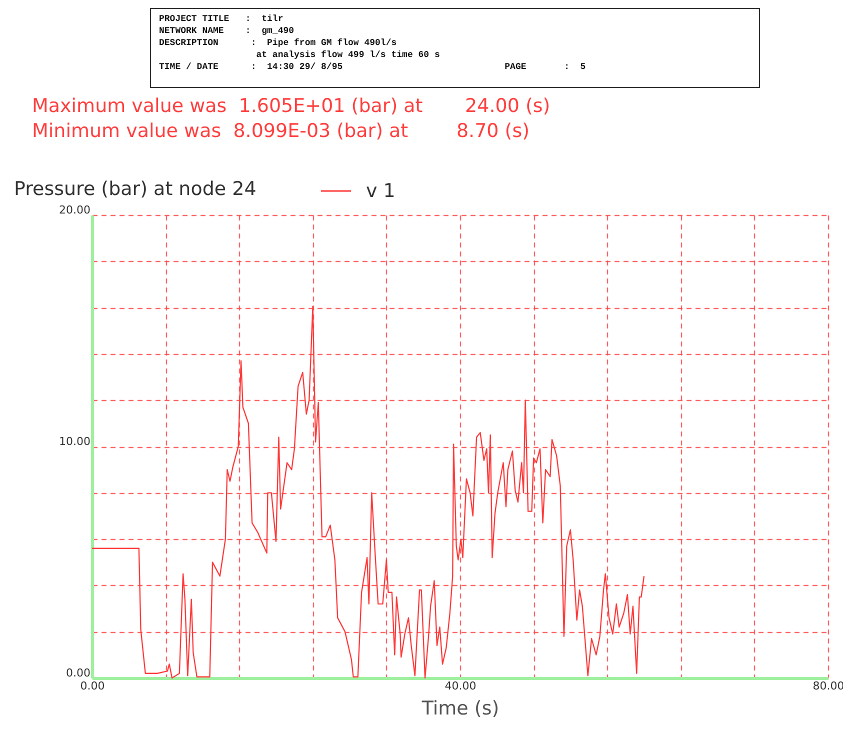 This screenshot has width=843, height=736. Describe the element at coordinates (221, 19) in the screenshot. I see `text: PROJECT TITLE : tilr` at that location.